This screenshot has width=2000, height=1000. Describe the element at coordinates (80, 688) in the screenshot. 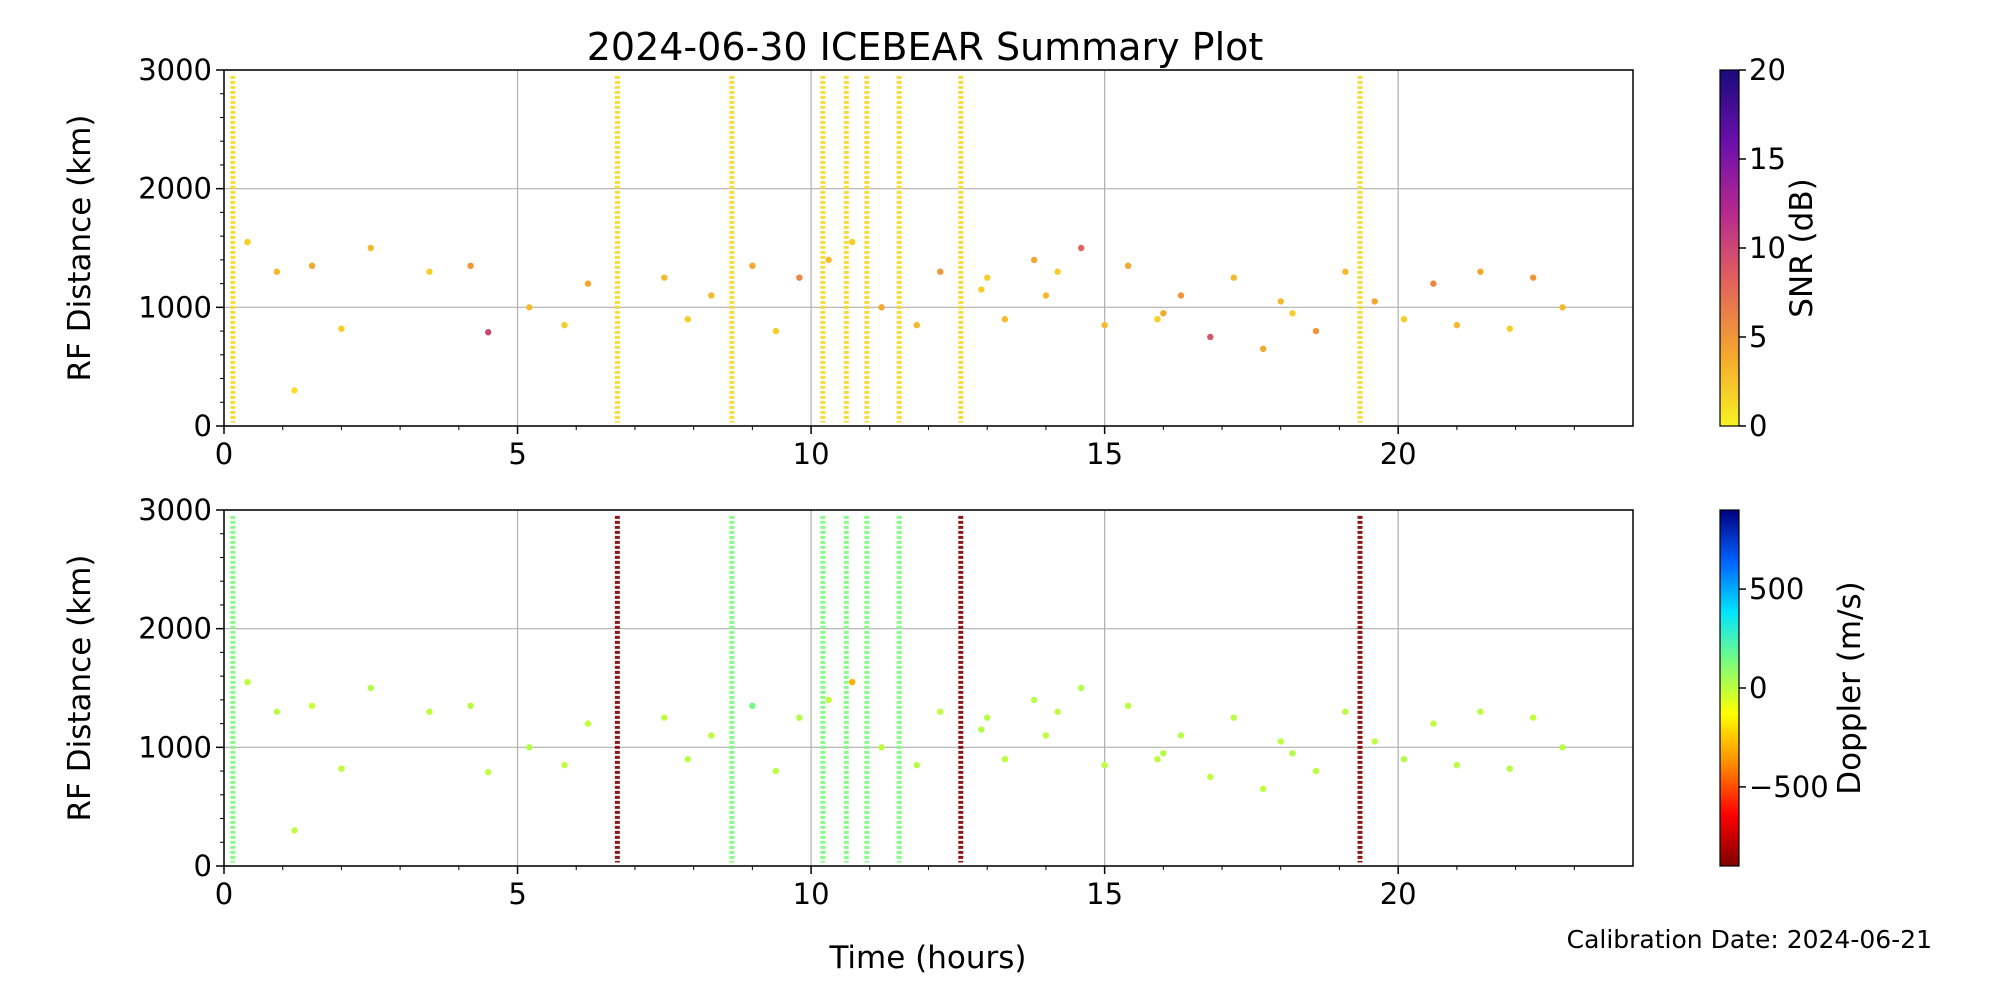

I see `doppler-panel-y-axis-label: RF Distance (km)` at that location.